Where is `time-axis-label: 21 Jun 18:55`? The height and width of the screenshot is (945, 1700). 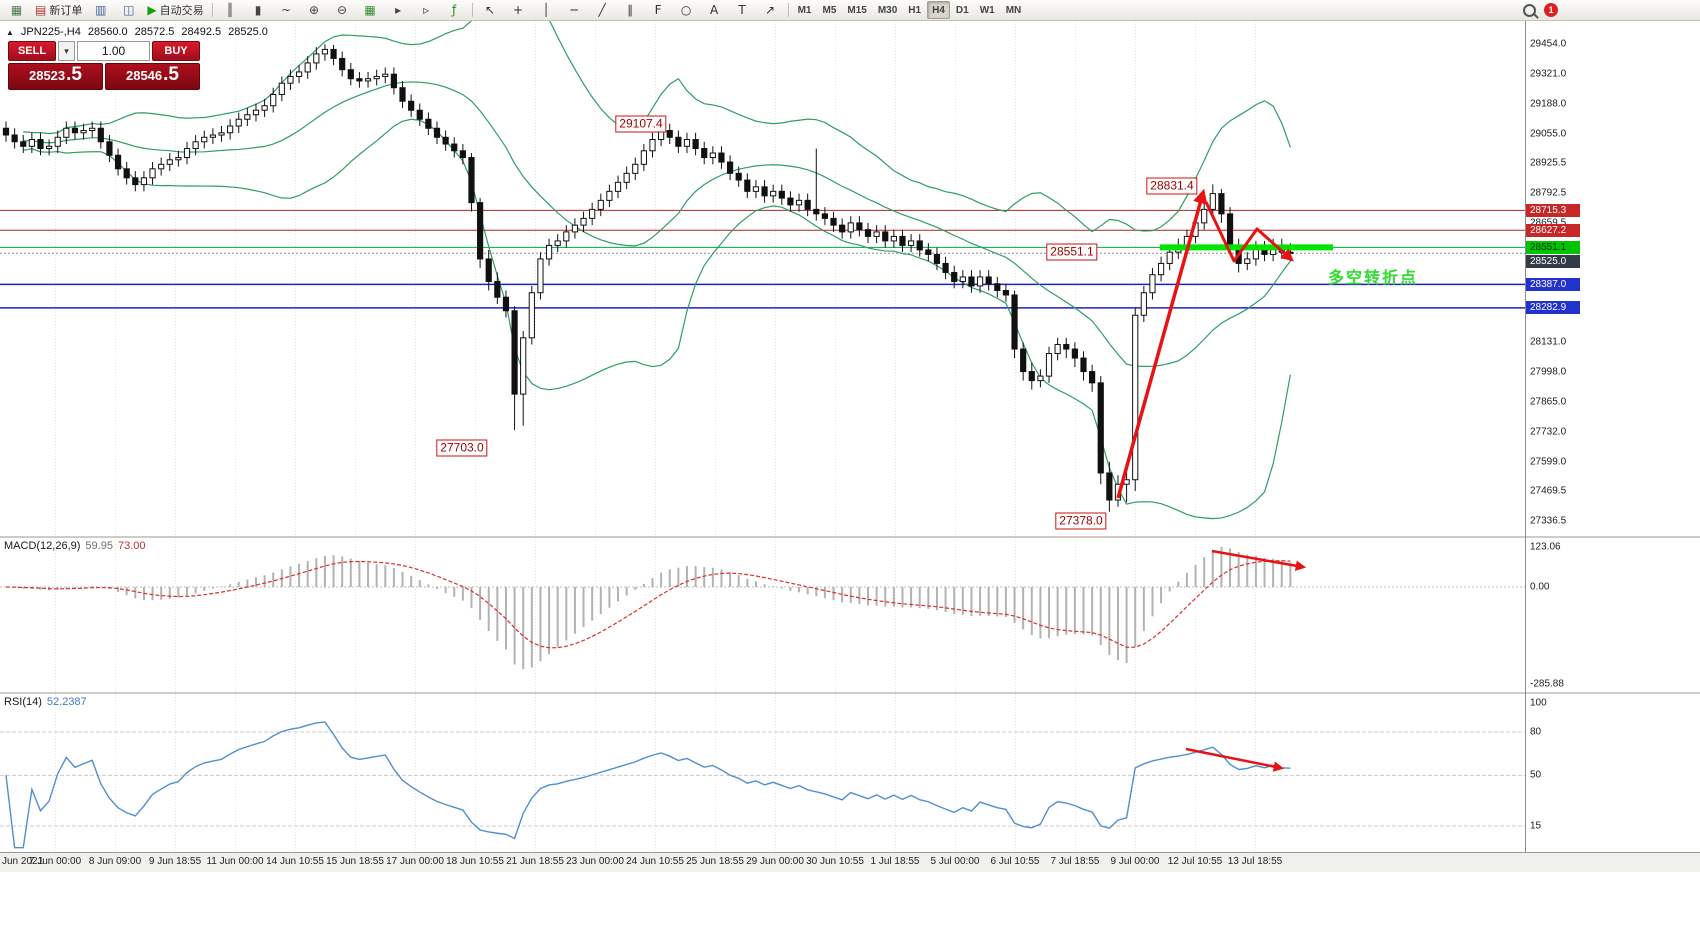
time-axis-label: 21 Jun 18:55 is located at coordinates (535, 861).